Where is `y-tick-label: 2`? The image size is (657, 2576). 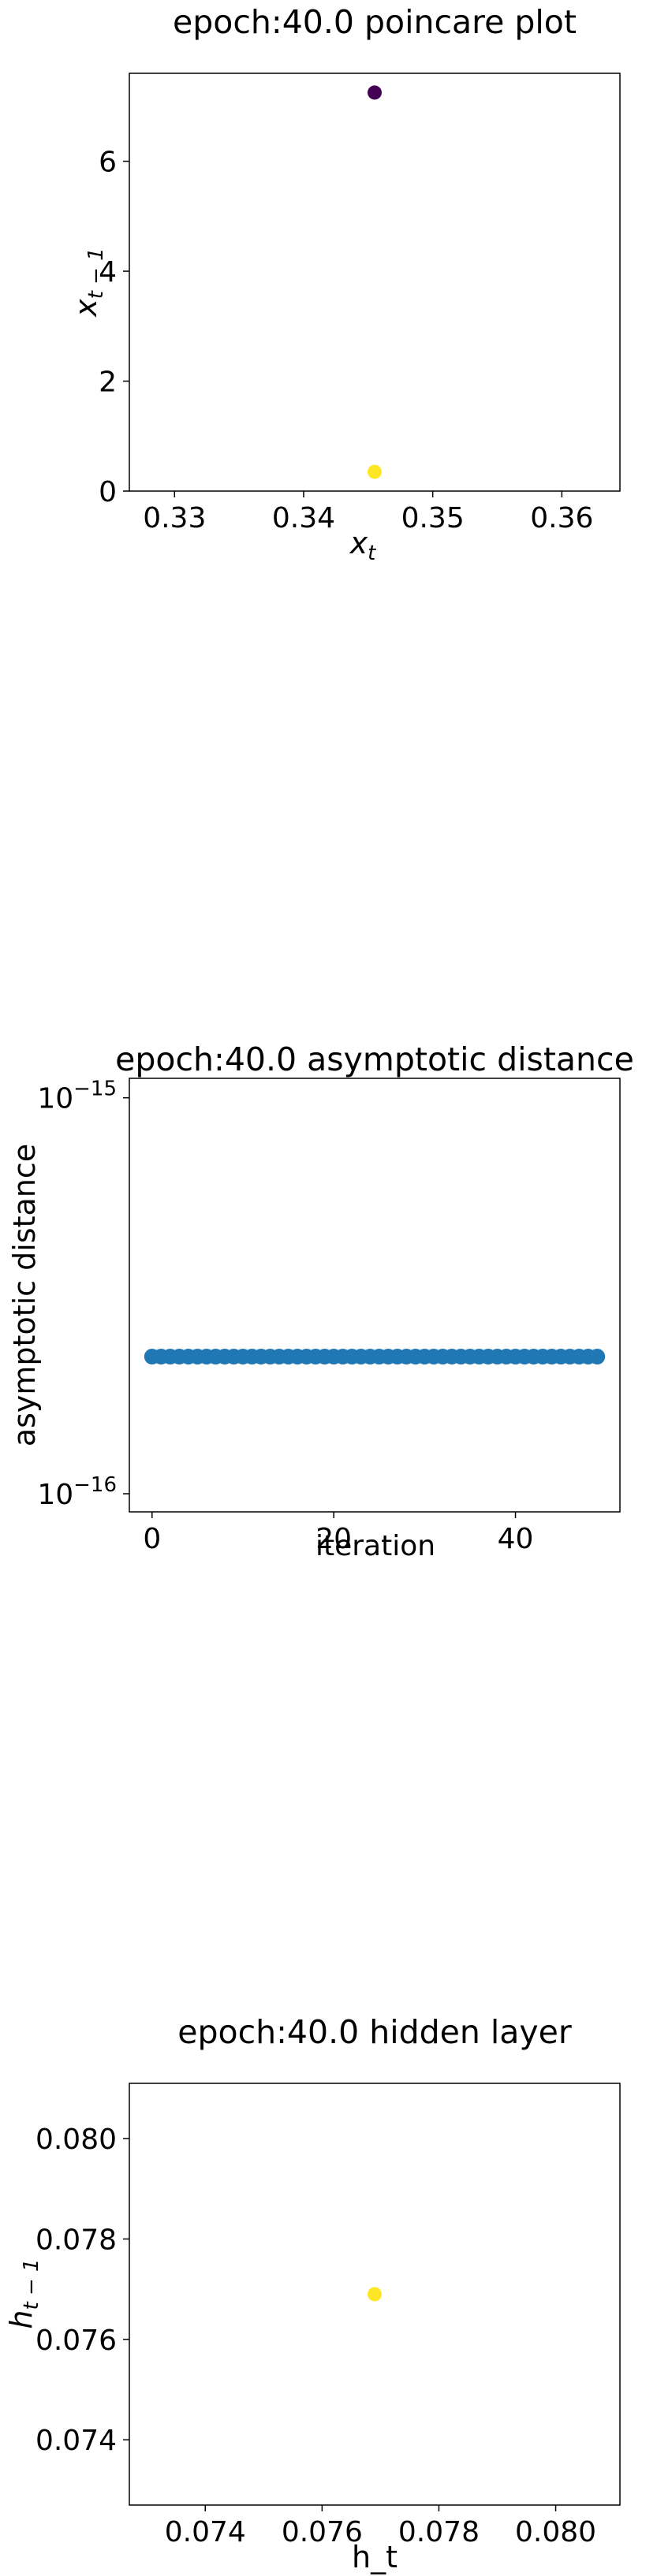 y-tick-label: 2 is located at coordinates (108, 383).